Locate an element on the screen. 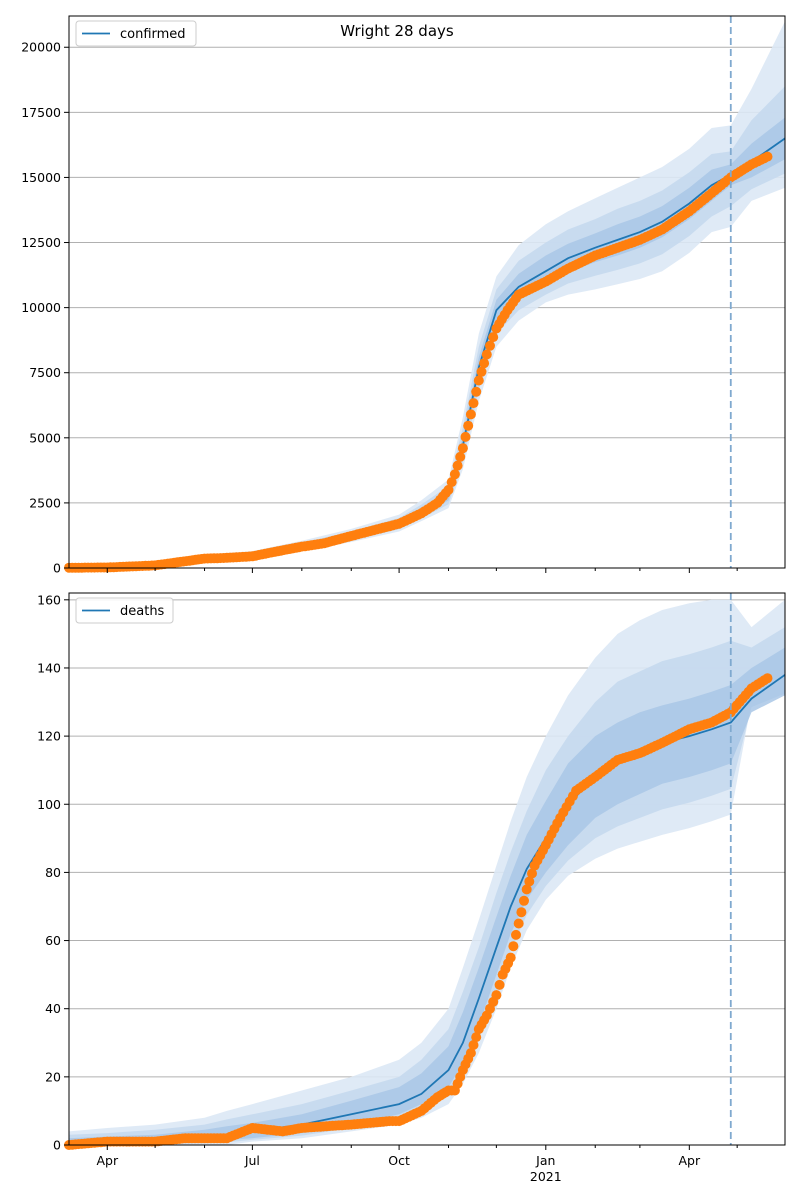 Image resolution: width=800 pixels, height=1200 pixels. confirmed-ytick-label-1: 2500 is located at coordinates (45, 502).